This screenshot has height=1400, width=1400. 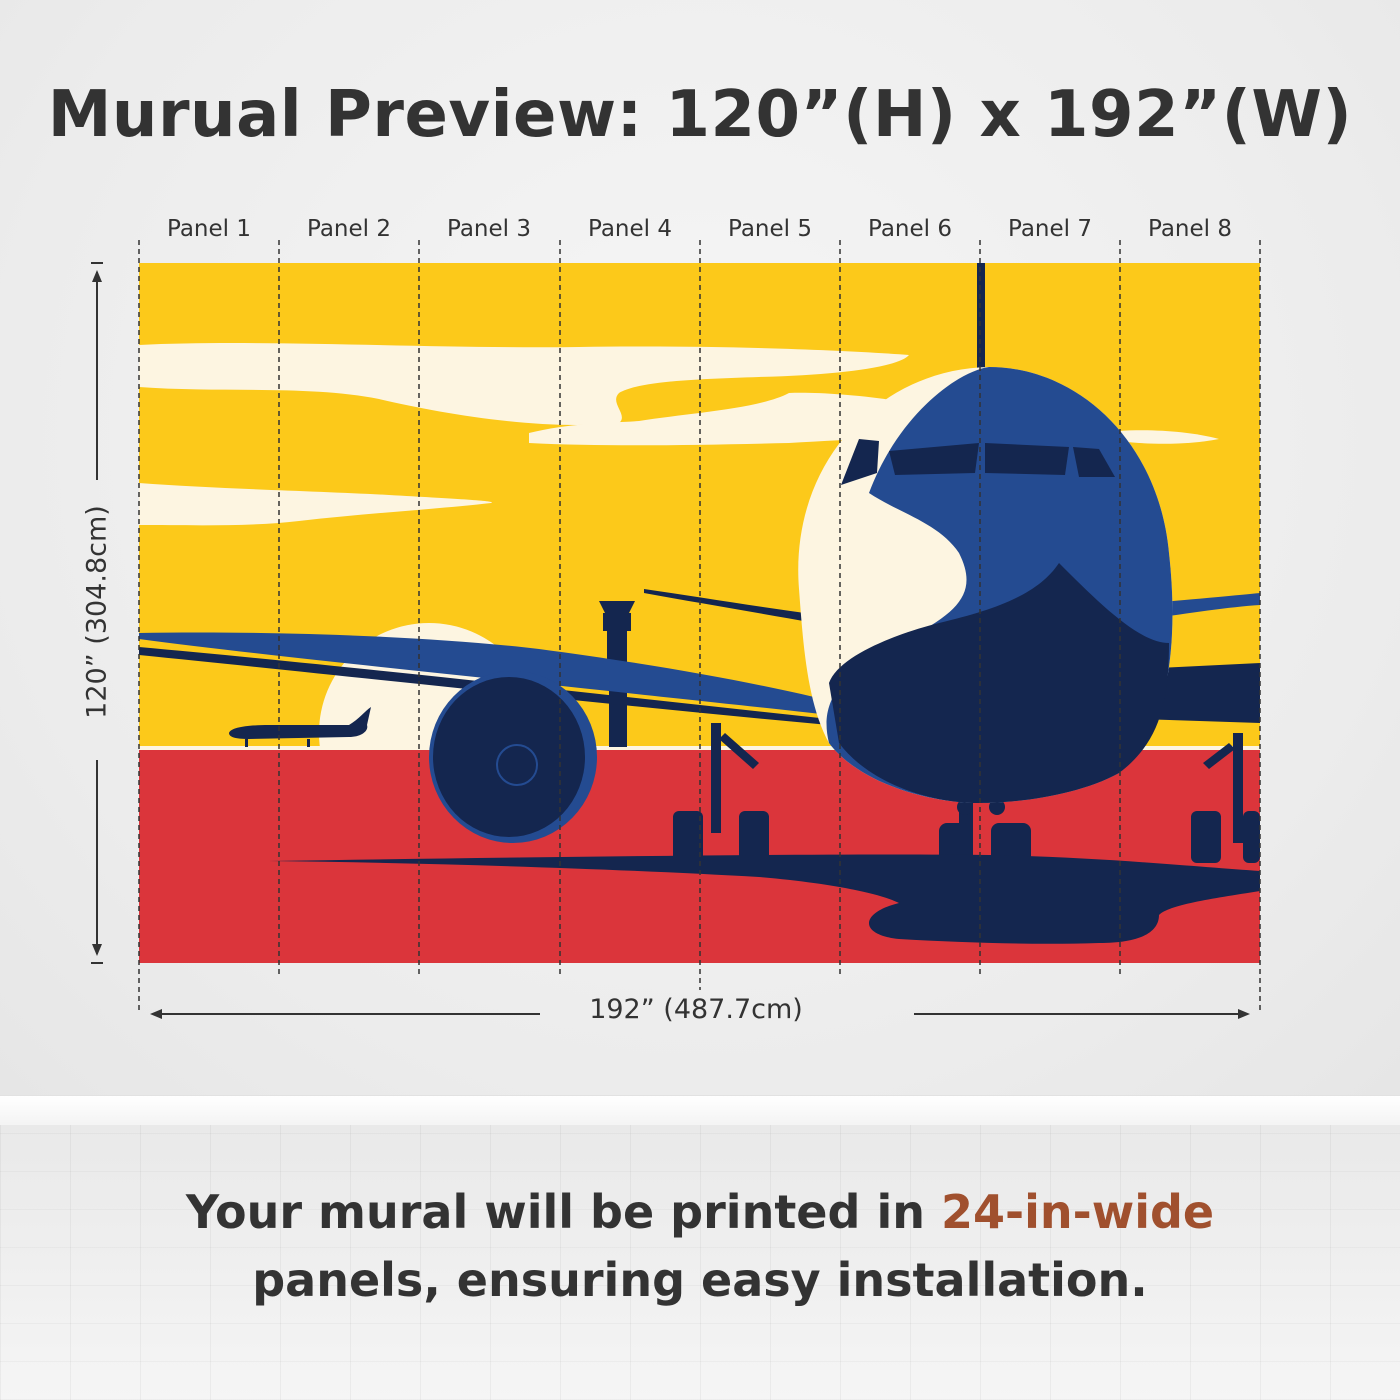 What do you see at coordinates (770, 229) in the screenshot?
I see `panel-label-5: Panel 5` at bounding box center [770, 229].